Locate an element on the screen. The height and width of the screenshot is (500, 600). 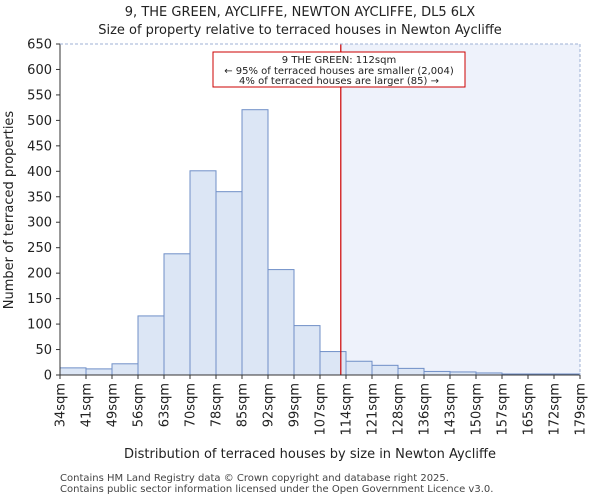
y-tick-label-100: 100 is located at coordinates (39, 325).